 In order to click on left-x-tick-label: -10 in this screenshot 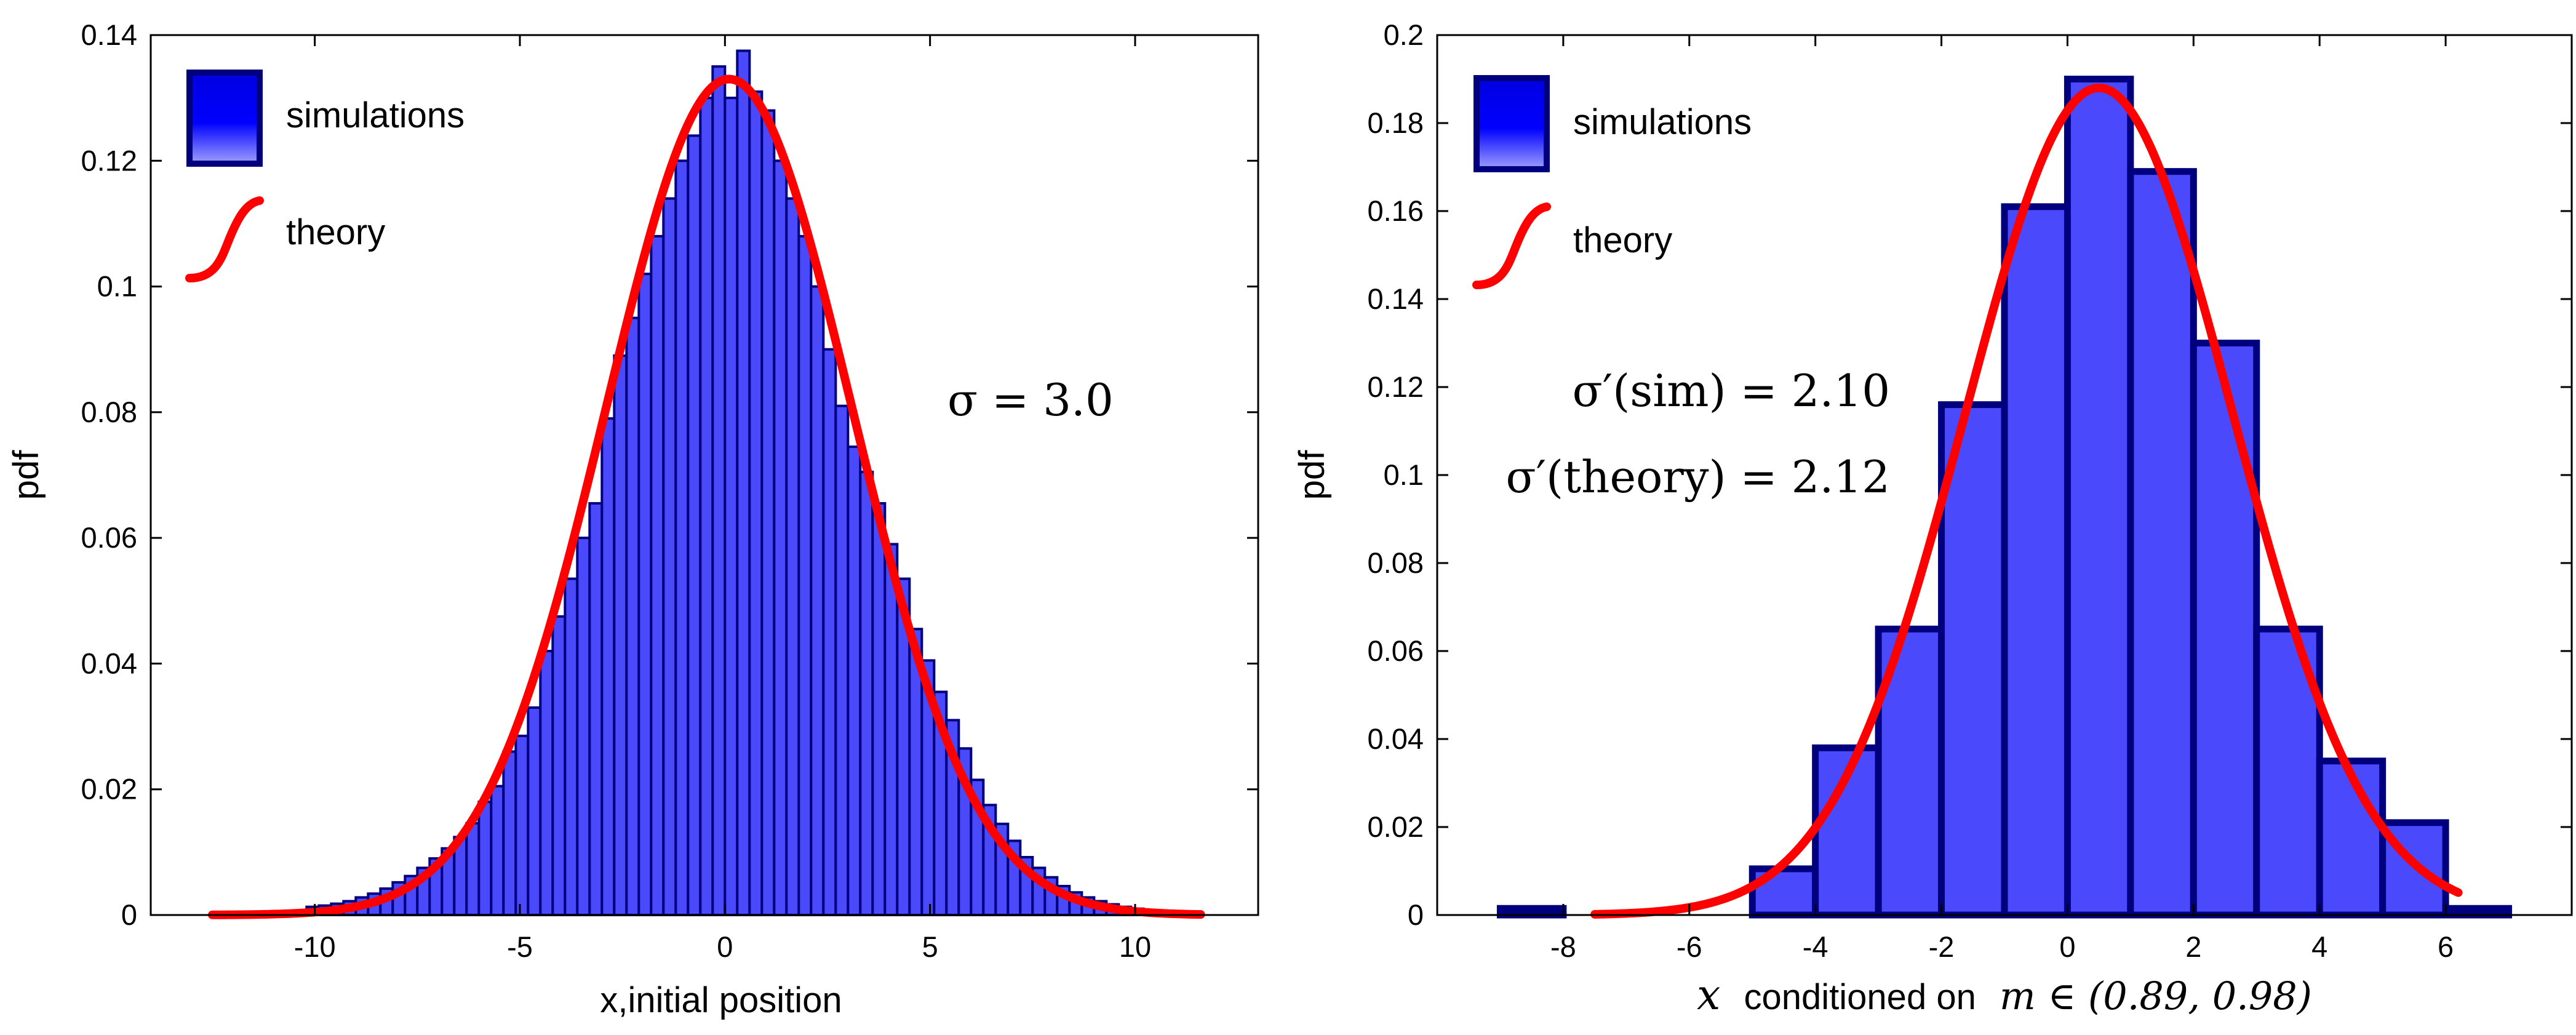, I will do `click(315, 946)`.